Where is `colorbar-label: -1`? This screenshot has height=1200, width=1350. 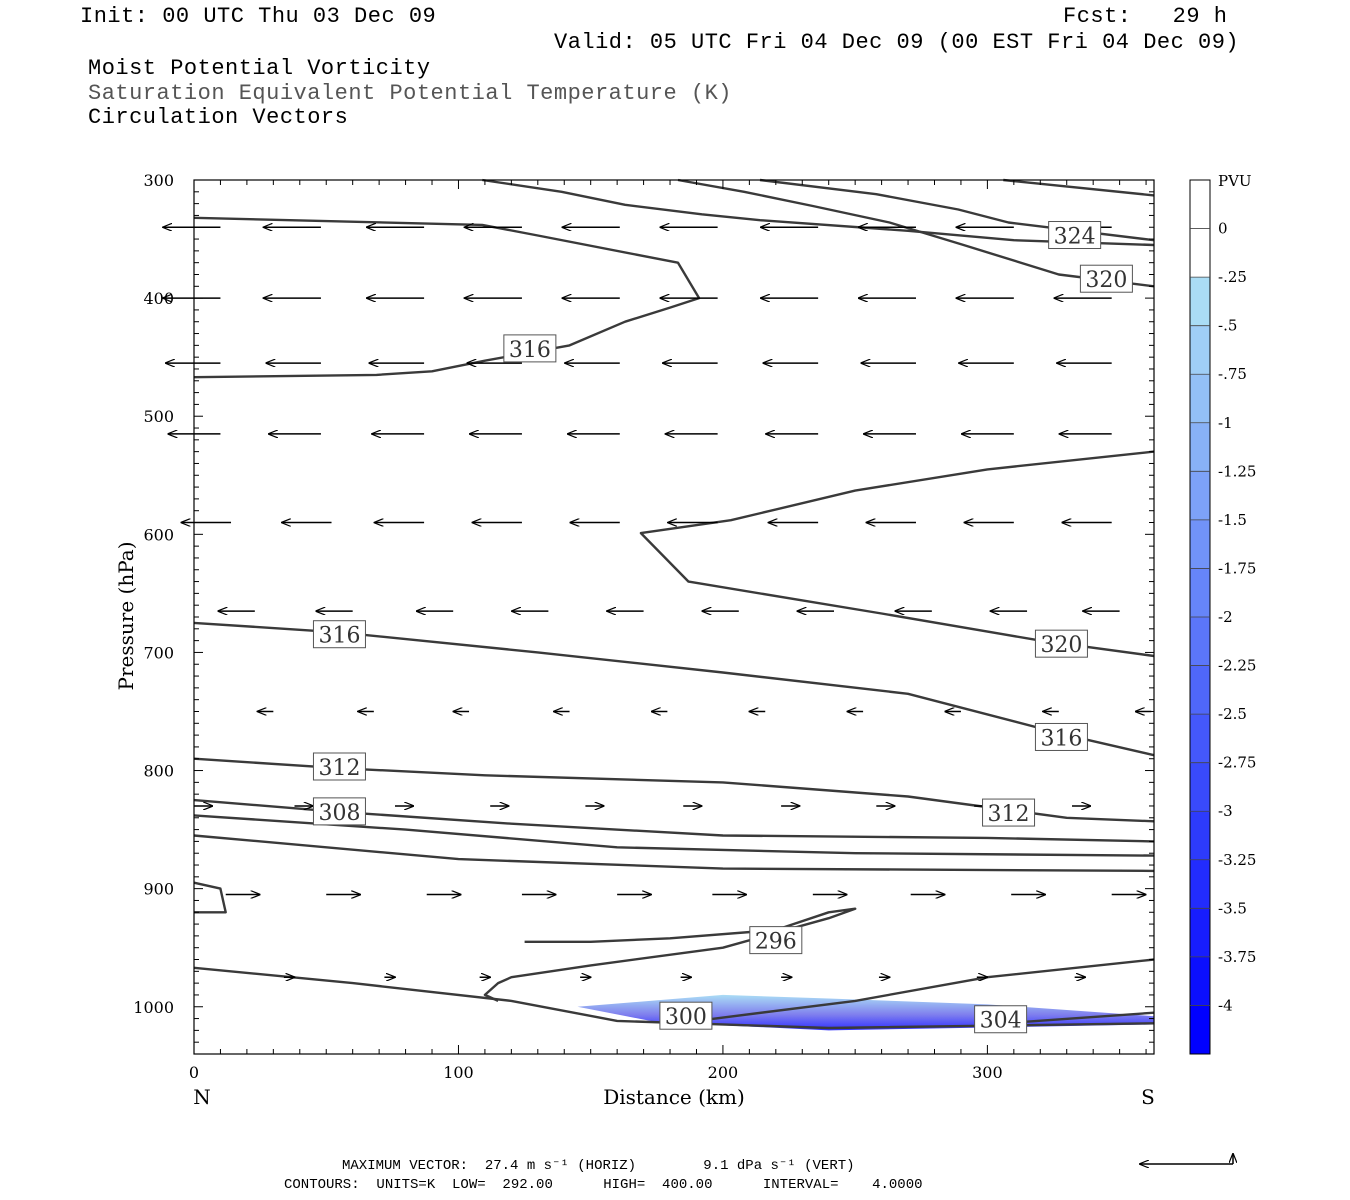 colorbar-label: -1 is located at coordinates (1225, 423).